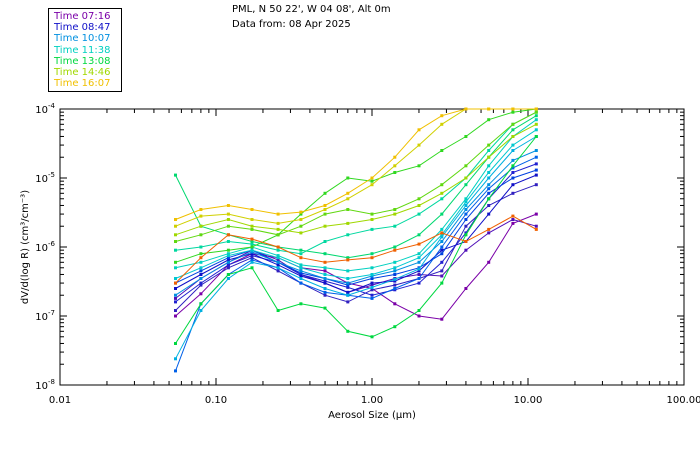 The image size is (700, 450). I want to click on x-tick-label: 10.00, so click(528, 400).